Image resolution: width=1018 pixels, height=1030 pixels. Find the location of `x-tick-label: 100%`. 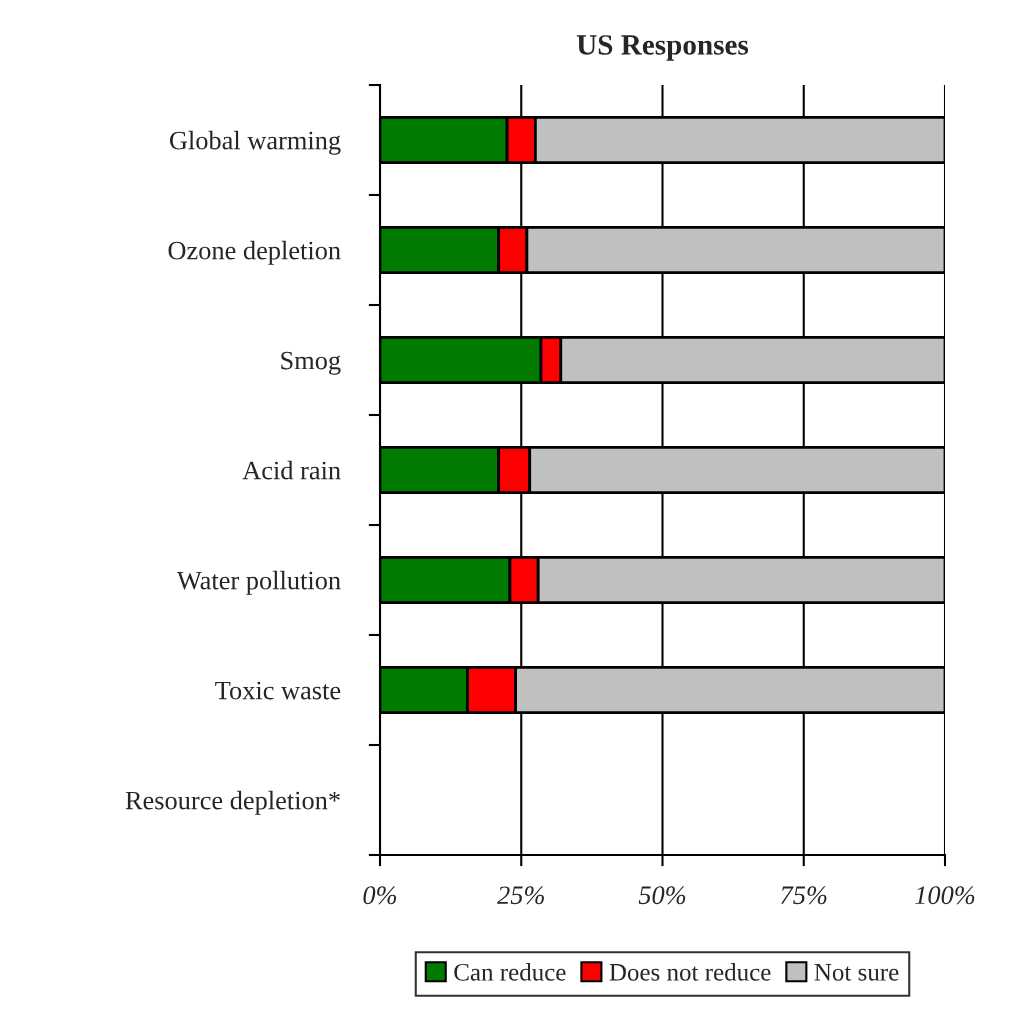

x-tick-label: 100% is located at coordinates (945, 895).